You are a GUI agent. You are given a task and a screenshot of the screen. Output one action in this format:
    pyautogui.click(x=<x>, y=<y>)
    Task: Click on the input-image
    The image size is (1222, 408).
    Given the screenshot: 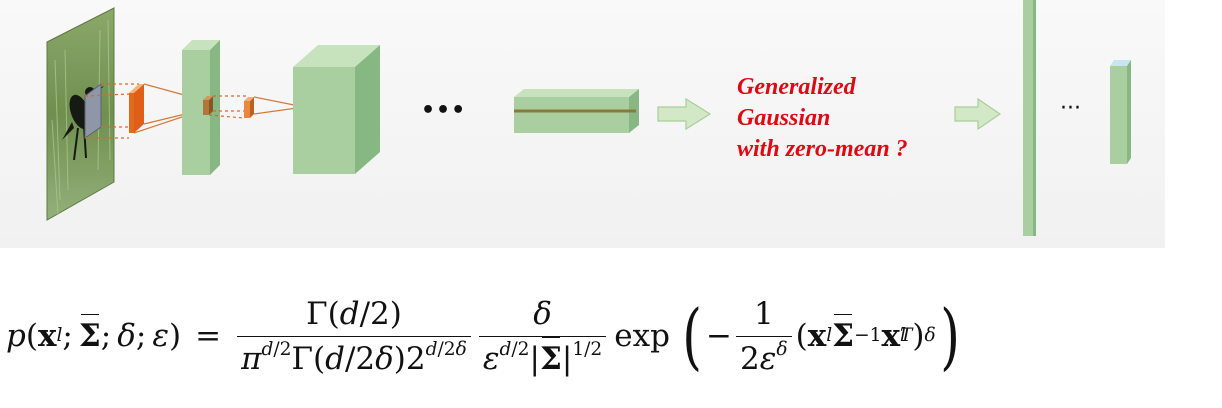 What is the action you would take?
    pyautogui.click(x=80, y=114)
    